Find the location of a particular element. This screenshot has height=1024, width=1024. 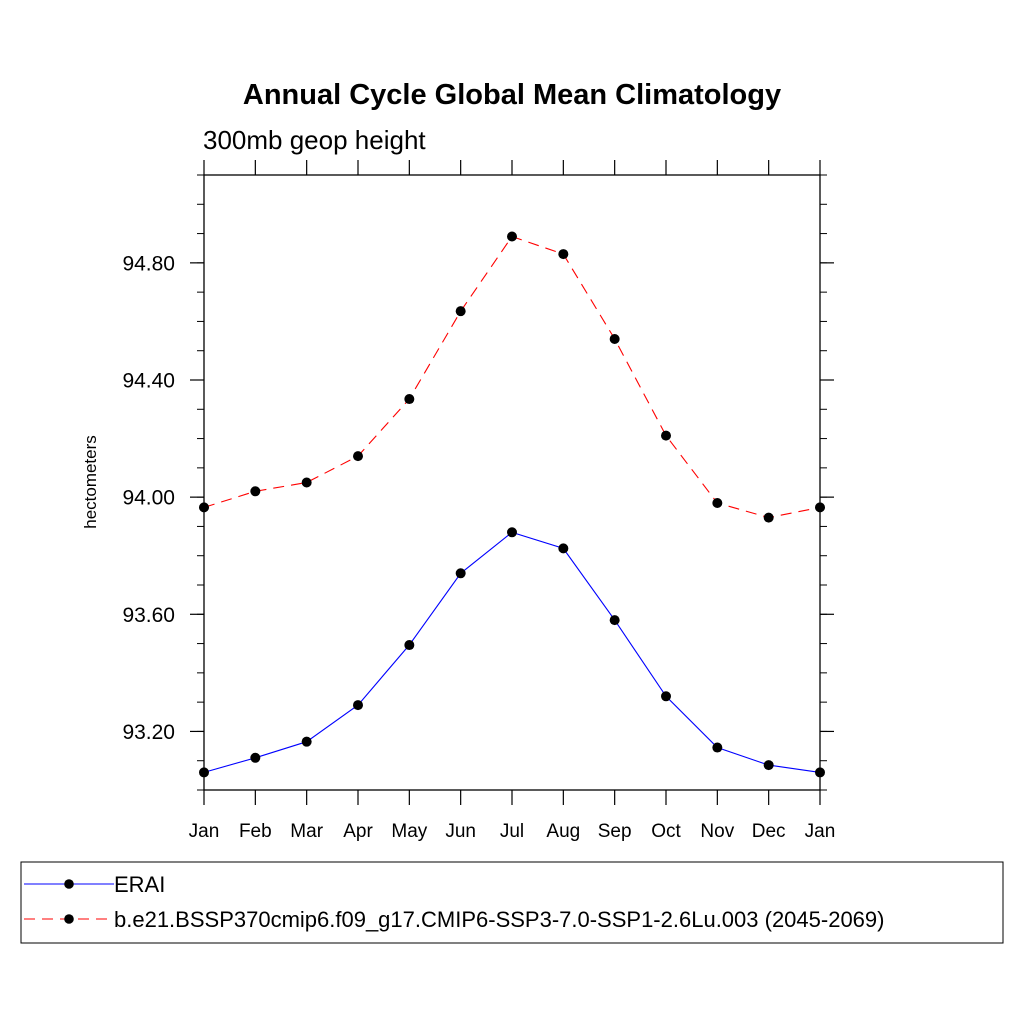

x-tick-label: Oct is located at coordinates (666, 831).